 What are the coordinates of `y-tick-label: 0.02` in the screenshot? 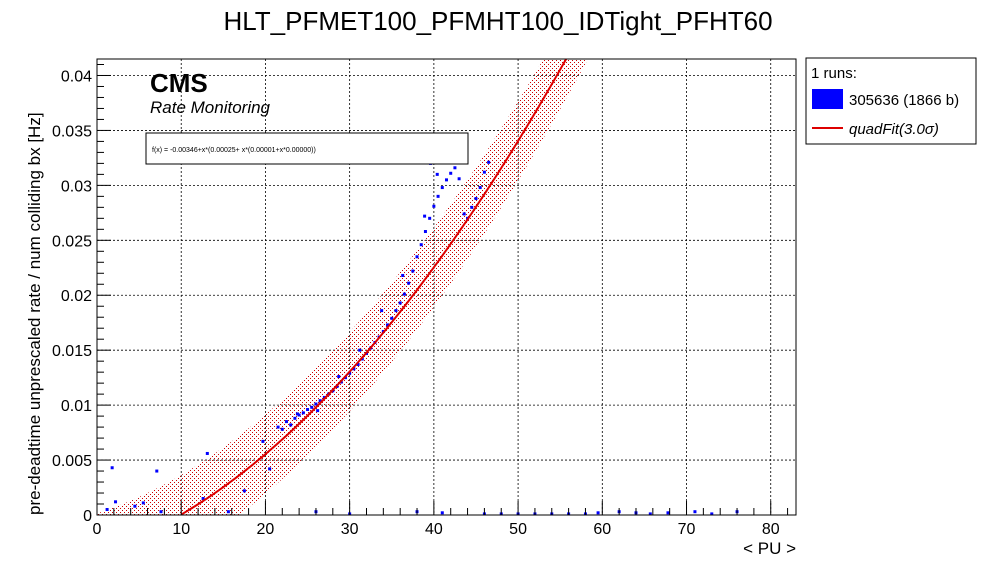 It's located at (76, 296).